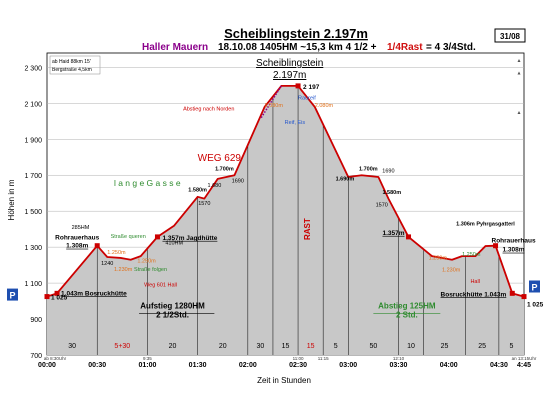 This screenshot has height=420, width=560. I want to click on annotation-label: l a n g e G a s s e, so click(147, 183).